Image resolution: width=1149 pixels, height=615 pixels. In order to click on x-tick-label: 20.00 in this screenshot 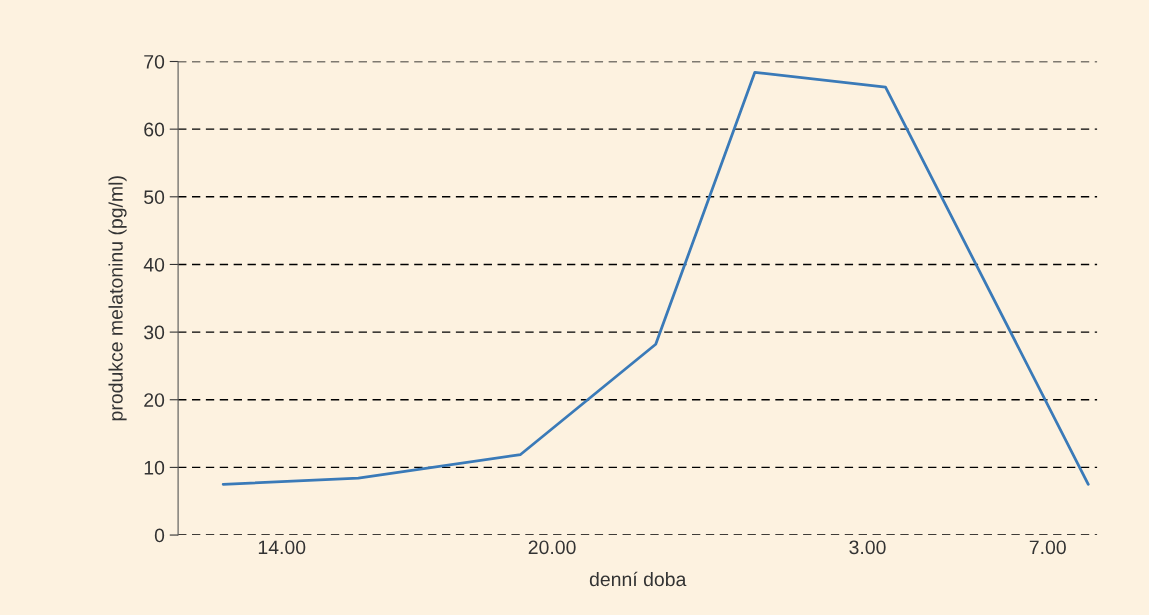, I will do `click(552, 547)`.